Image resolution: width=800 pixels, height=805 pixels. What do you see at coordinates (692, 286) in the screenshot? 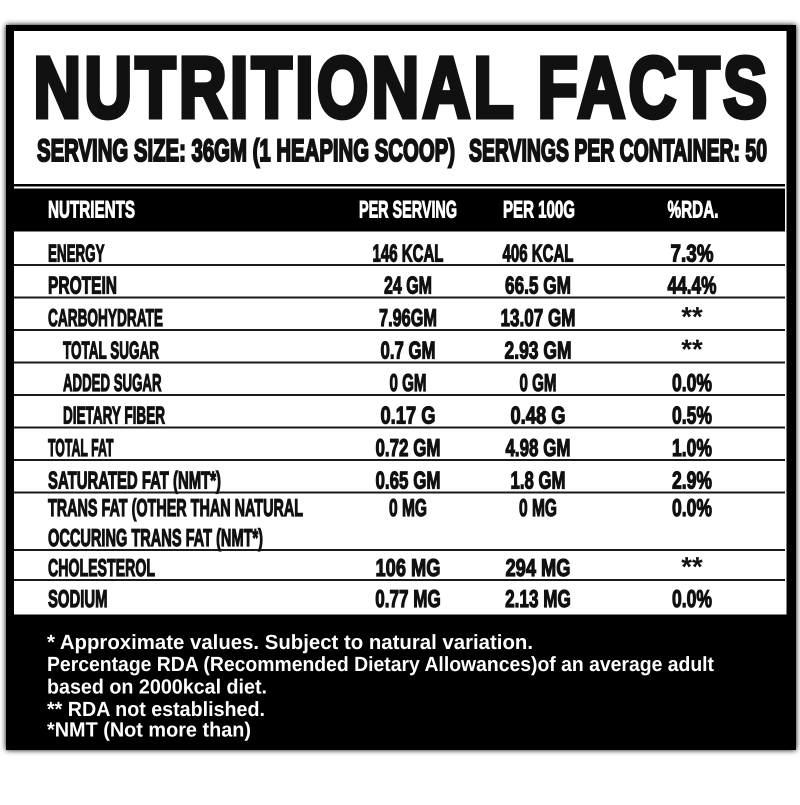
I see `svg-text: 44.4%` at bounding box center [692, 286].